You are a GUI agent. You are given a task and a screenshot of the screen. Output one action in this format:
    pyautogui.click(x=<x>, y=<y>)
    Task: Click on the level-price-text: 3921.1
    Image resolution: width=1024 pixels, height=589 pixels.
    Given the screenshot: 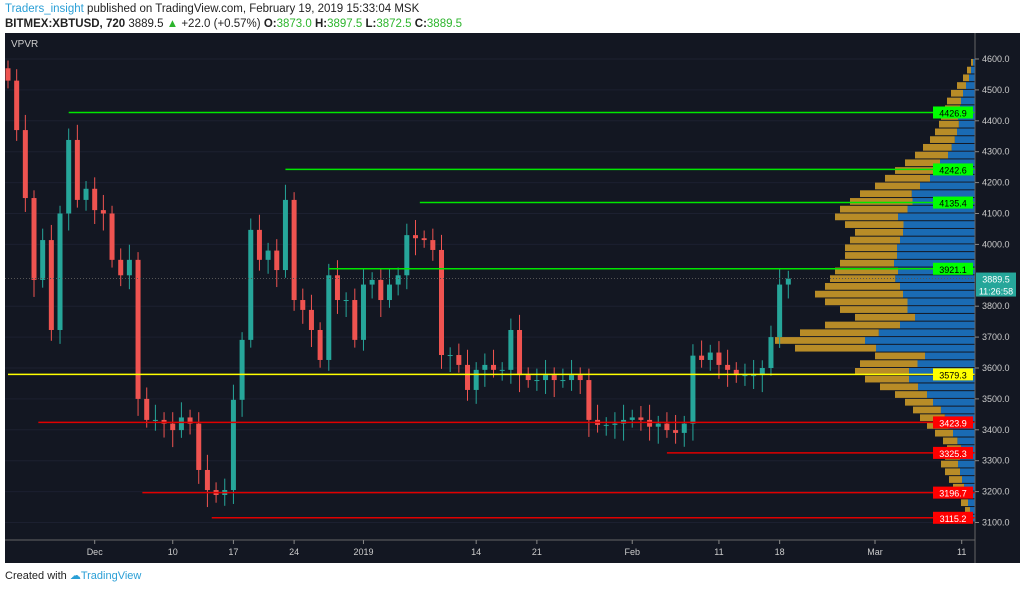 What is the action you would take?
    pyautogui.click(x=953, y=270)
    